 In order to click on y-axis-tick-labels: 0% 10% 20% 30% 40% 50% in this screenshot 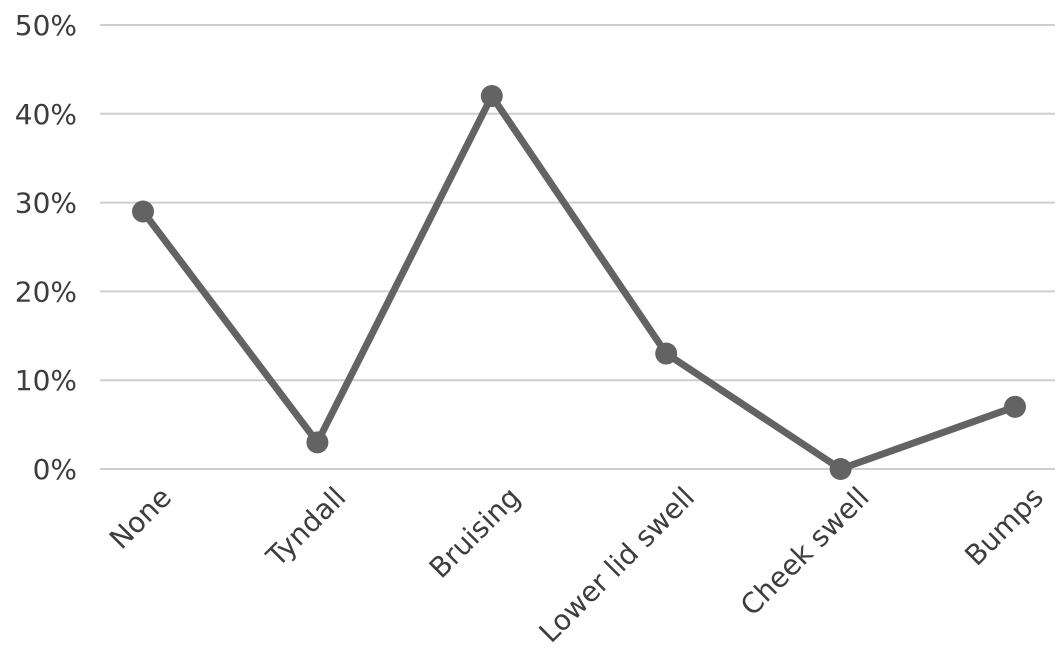, I will do `click(46, 247)`.